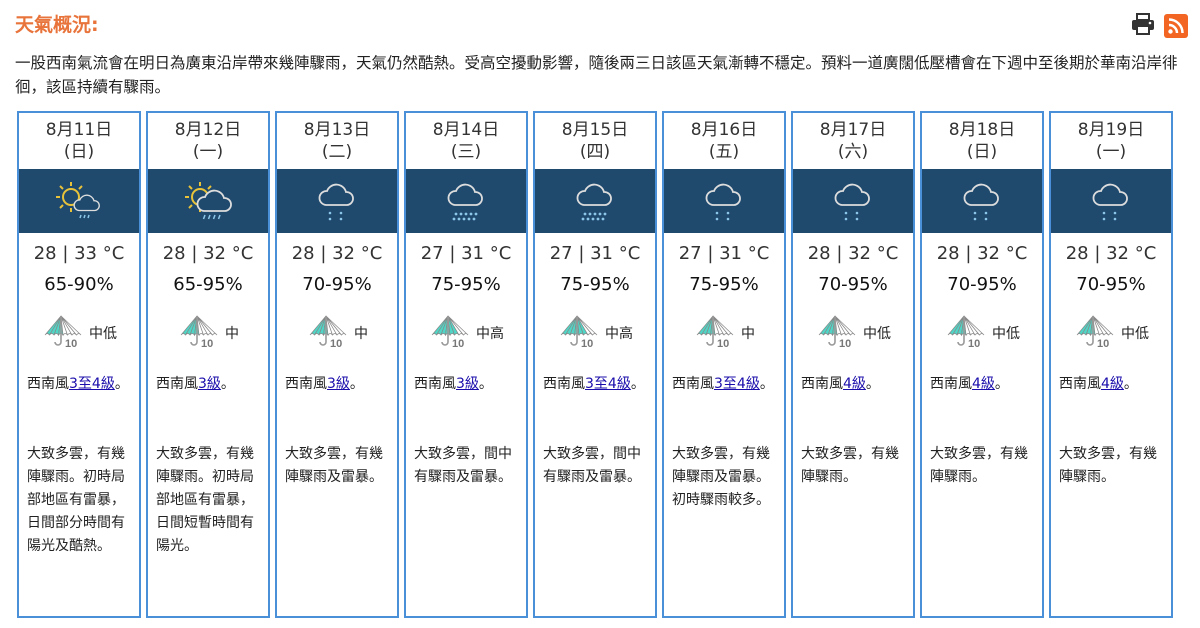 The height and width of the screenshot is (628, 1200). What do you see at coordinates (337, 130) in the screenshot?
I see `date-label: 8月13日` at bounding box center [337, 130].